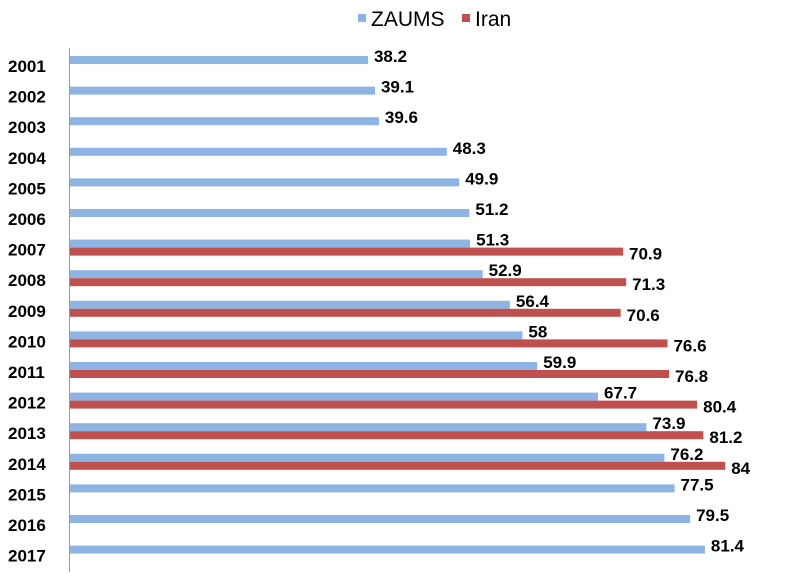 This screenshot has width=812, height=574. What do you see at coordinates (491, 209) in the screenshot?
I see `data-label-zaums: 51.2` at bounding box center [491, 209].